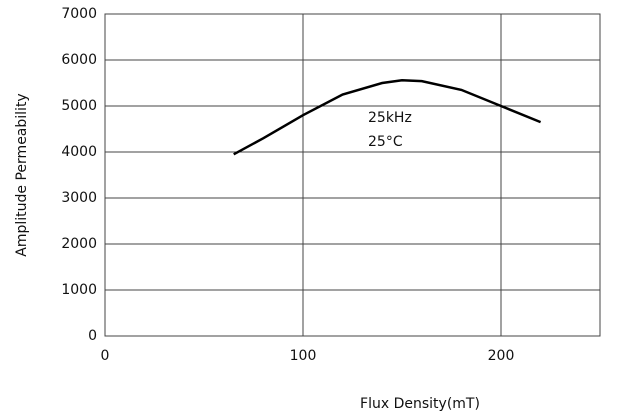 The image size is (624, 420). Describe the element at coordinates (79, 244) in the screenshot. I see `y-tick-label: 2000` at that location.